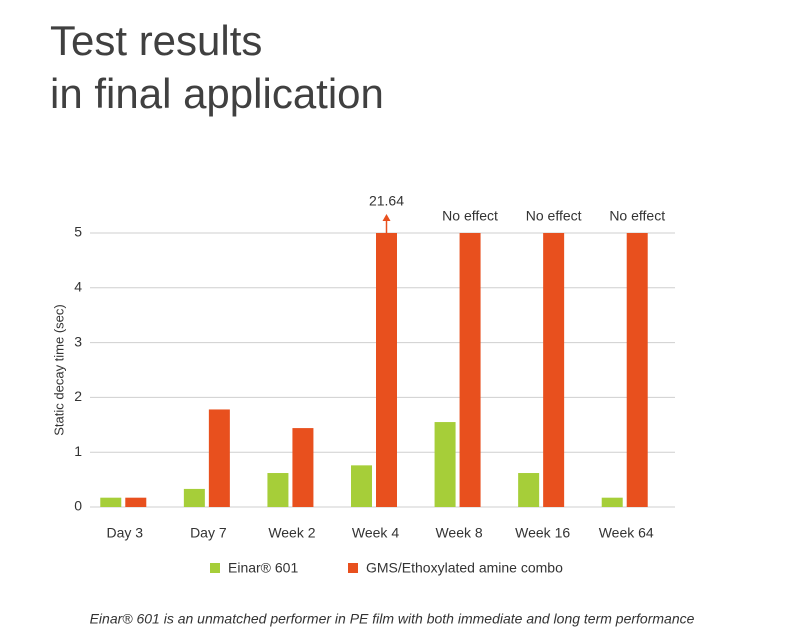 The width and height of the screenshot is (785, 640). What do you see at coordinates (386, 217) in the screenshot?
I see `overflow-arrow-head` at bounding box center [386, 217].